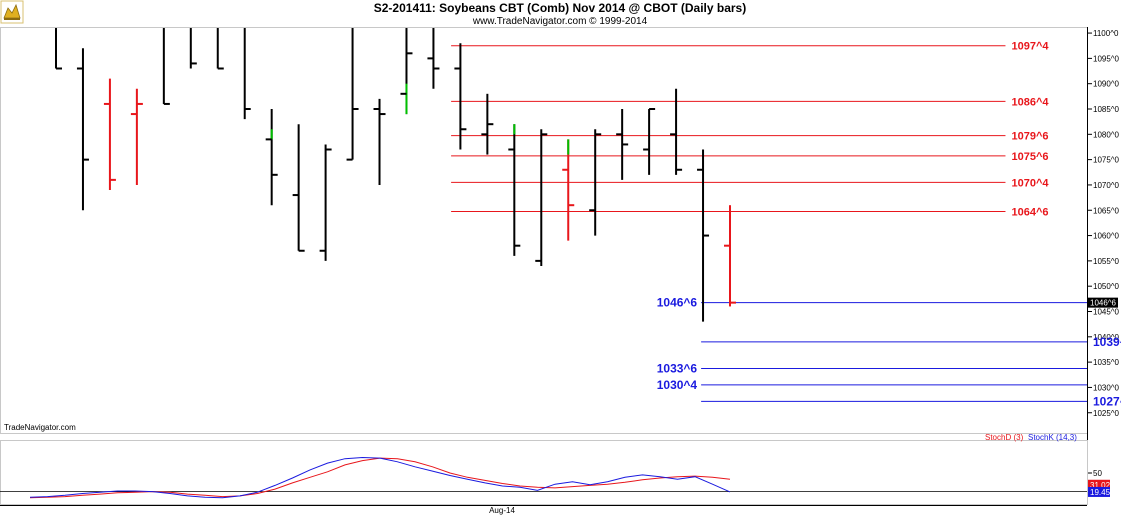  I want to click on last-price-box, so click(1103, 302).